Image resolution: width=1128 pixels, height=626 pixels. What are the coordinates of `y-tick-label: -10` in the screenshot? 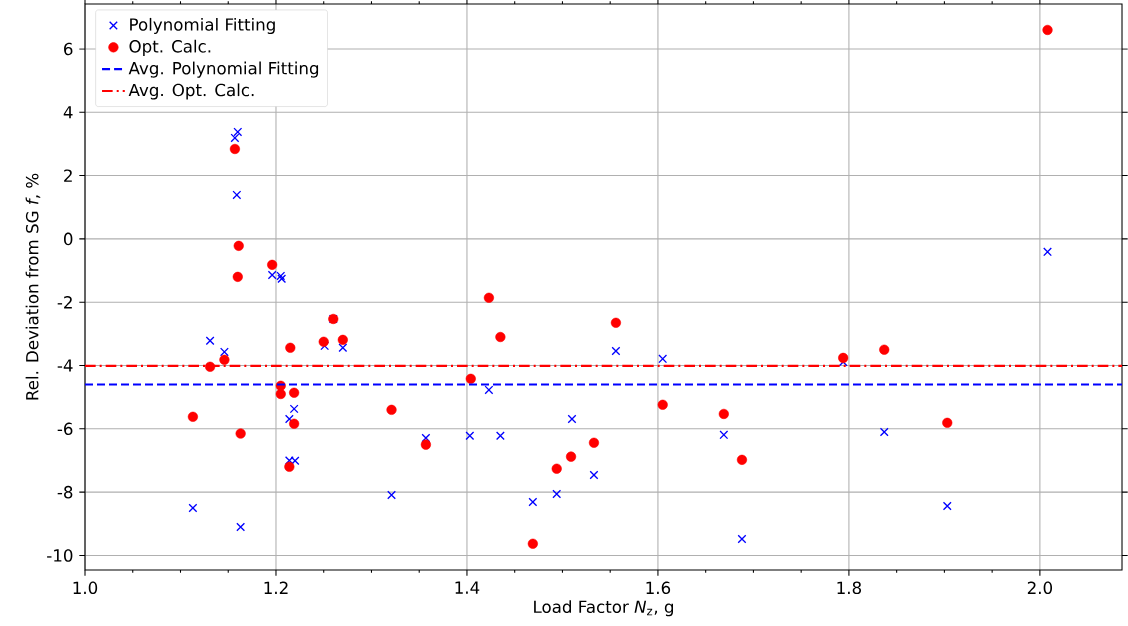 It's located at (60, 555).